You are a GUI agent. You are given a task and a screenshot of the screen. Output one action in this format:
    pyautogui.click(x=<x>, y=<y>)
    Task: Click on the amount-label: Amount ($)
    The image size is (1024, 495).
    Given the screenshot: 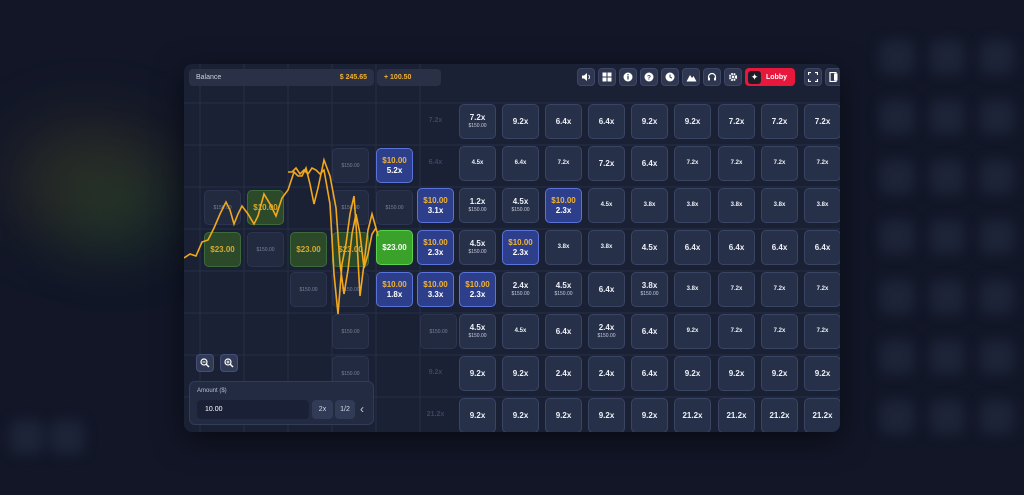 What is the action you would take?
    pyautogui.click(x=212, y=391)
    